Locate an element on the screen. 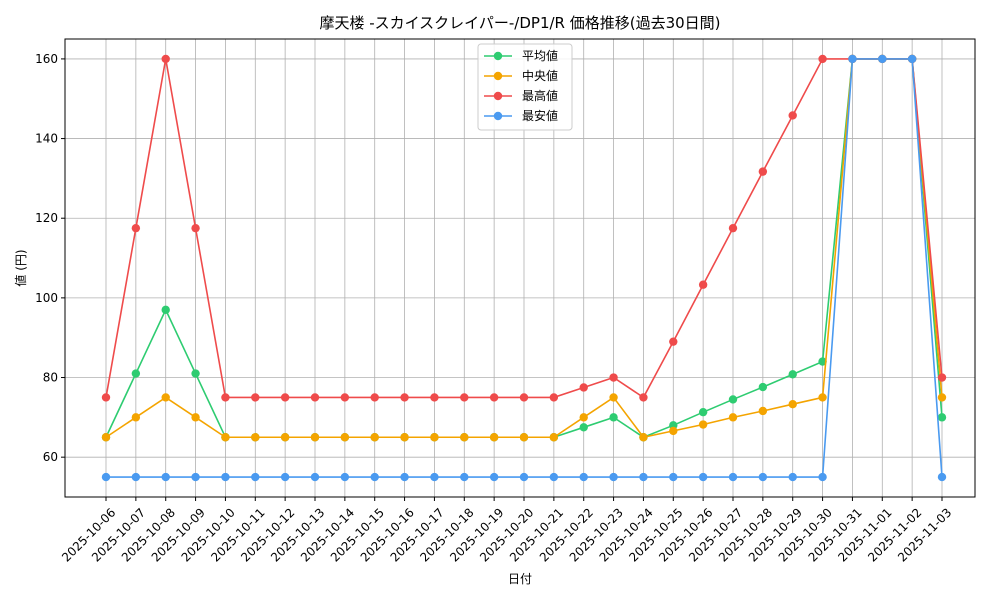  y-tick-label: 160 is located at coordinates (46, 59).